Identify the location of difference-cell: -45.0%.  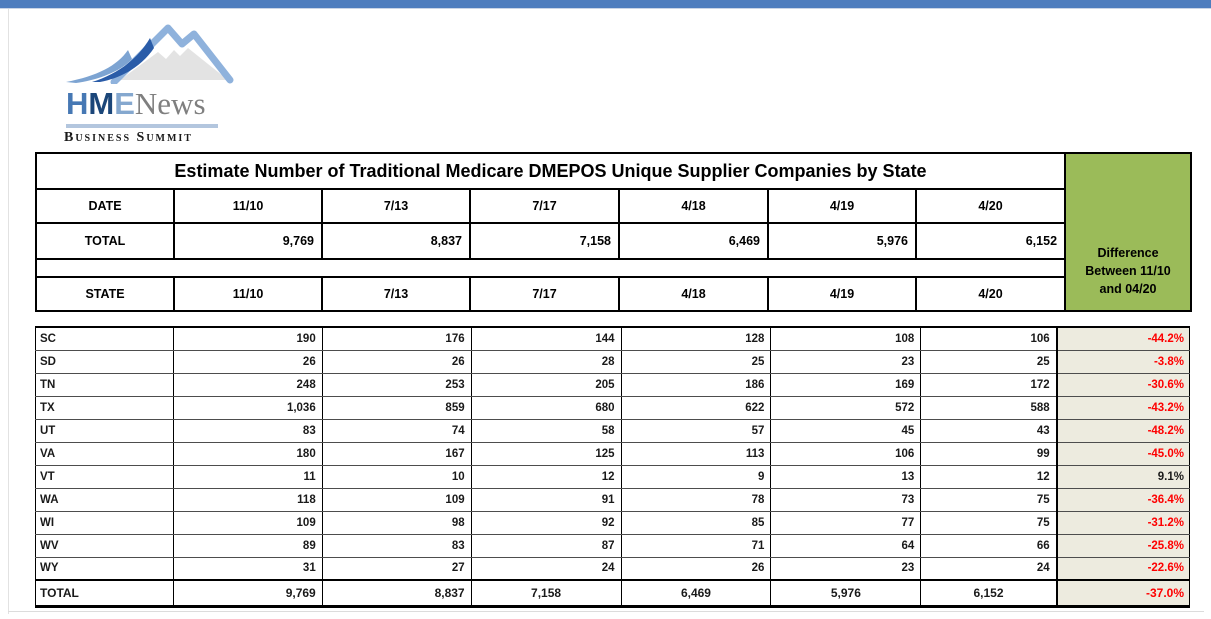
(1122, 453).